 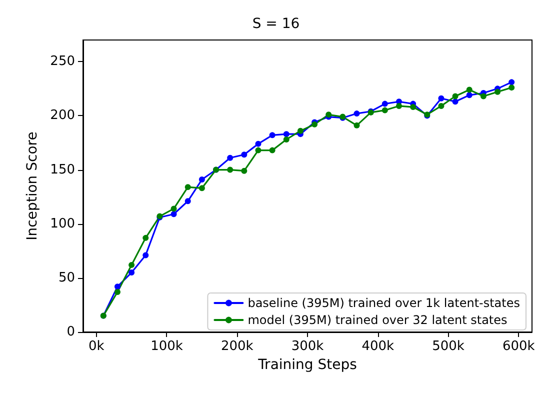 I want to click on y-tick-label: 0, so click(x=70, y=332).